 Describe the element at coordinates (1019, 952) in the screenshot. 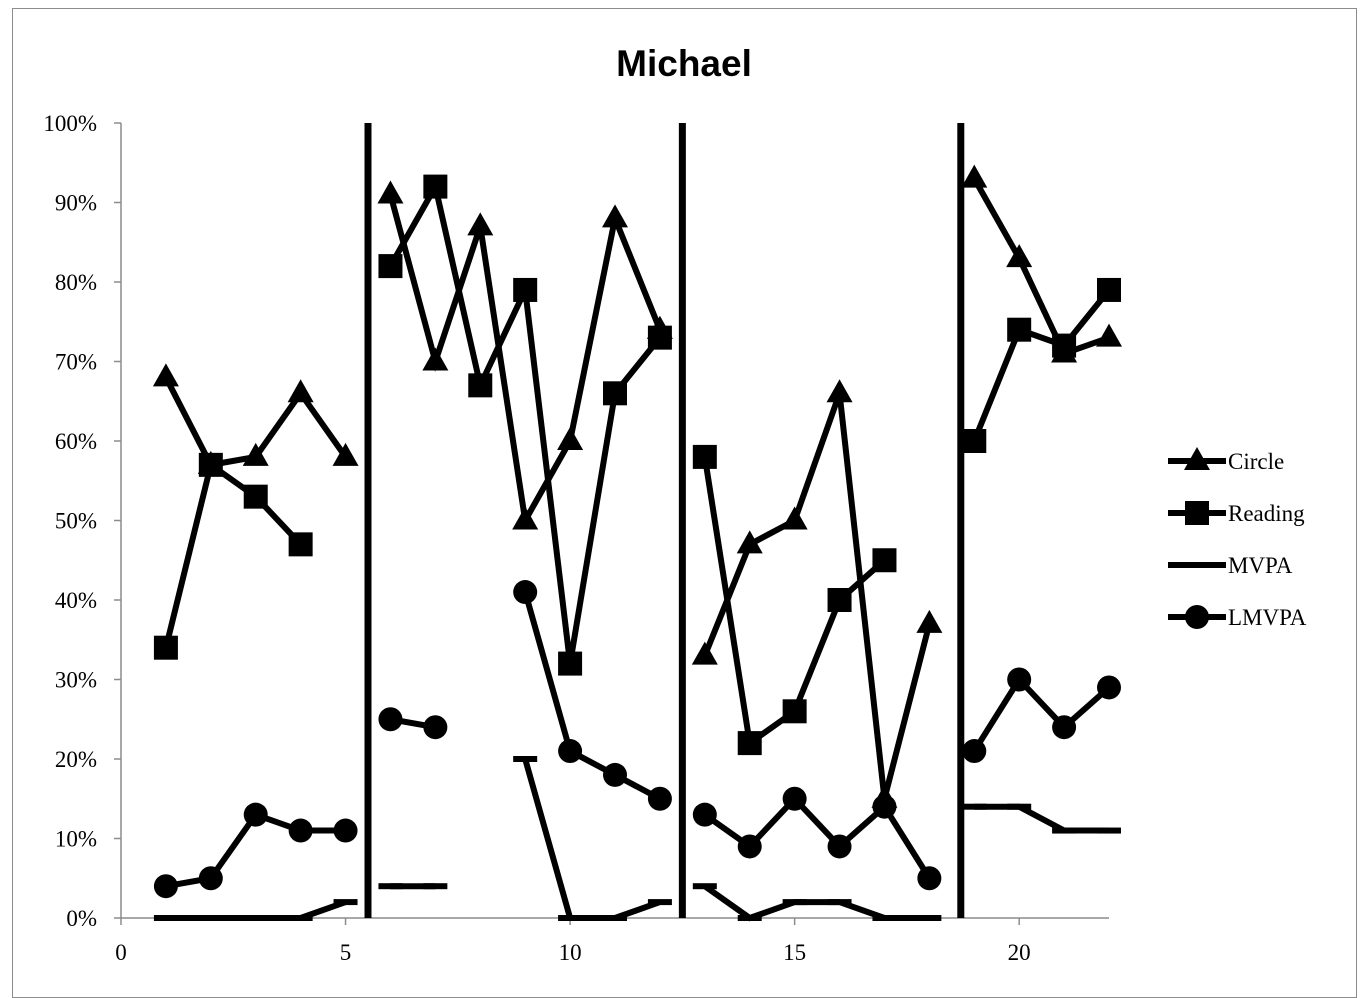

I see `x-tick-label: 20` at that location.